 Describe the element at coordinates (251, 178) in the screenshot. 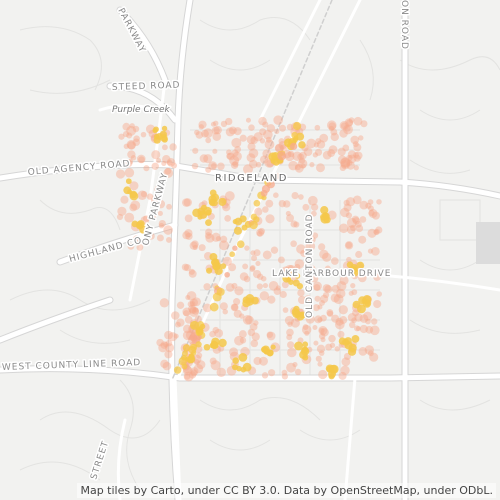

I see `label-ridgeland: RIDGELAND` at that location.